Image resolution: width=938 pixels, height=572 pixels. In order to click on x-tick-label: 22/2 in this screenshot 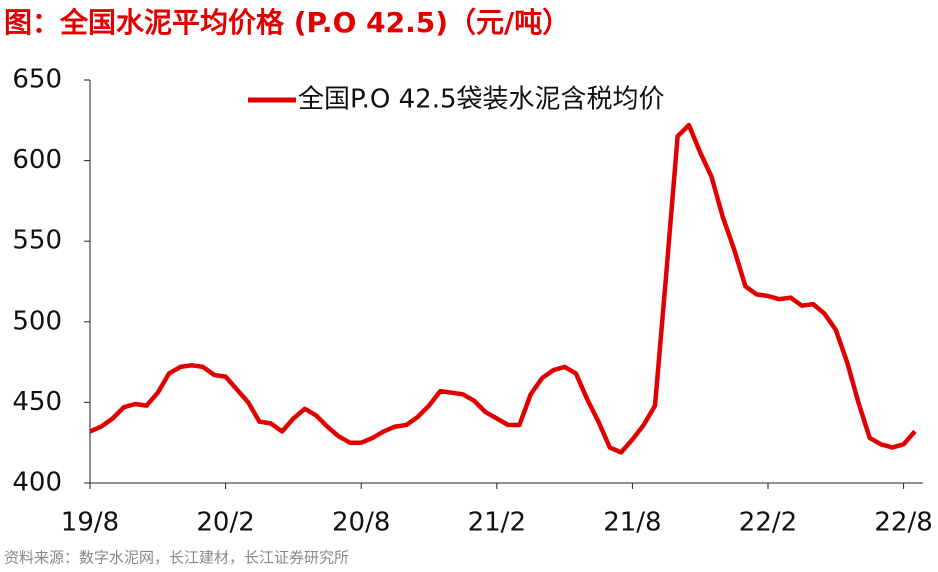, I will do `click(768, 523)`.